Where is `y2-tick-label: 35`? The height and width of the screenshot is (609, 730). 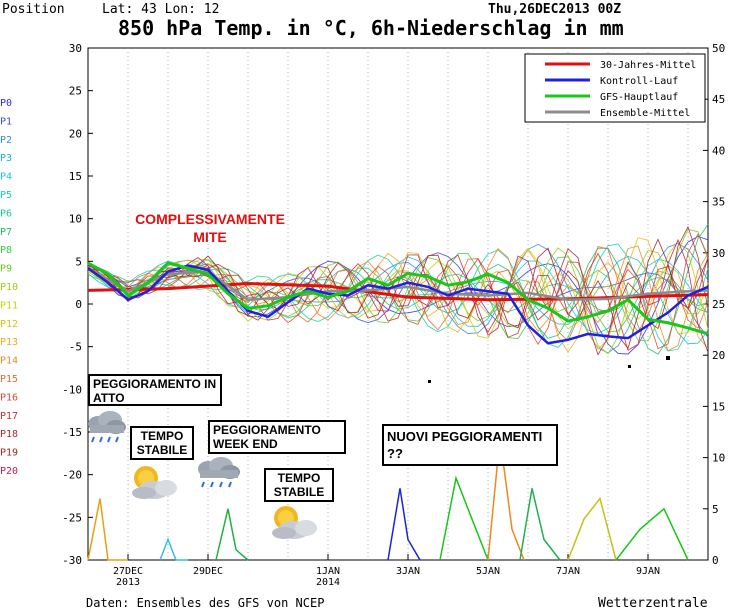
y2-tick-label: 35 is located at coordinates (718, 202).